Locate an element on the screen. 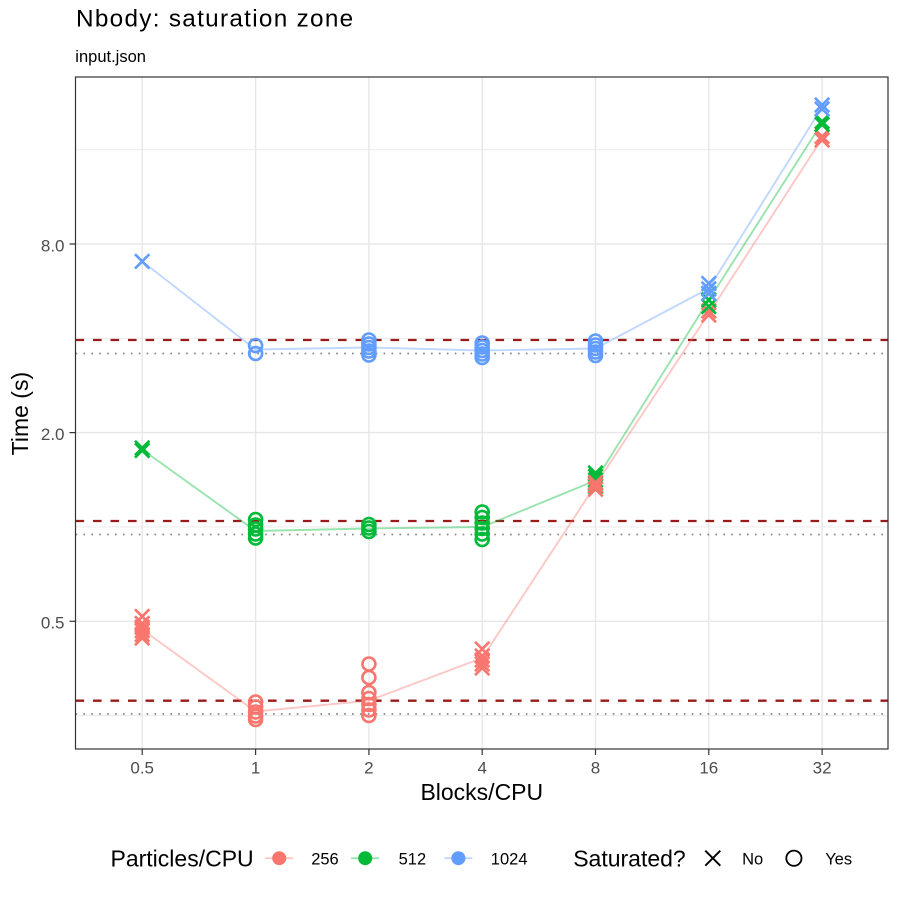 The image size is (900, 900). svg-text: 8.0 is located at coordinates (53, 245).